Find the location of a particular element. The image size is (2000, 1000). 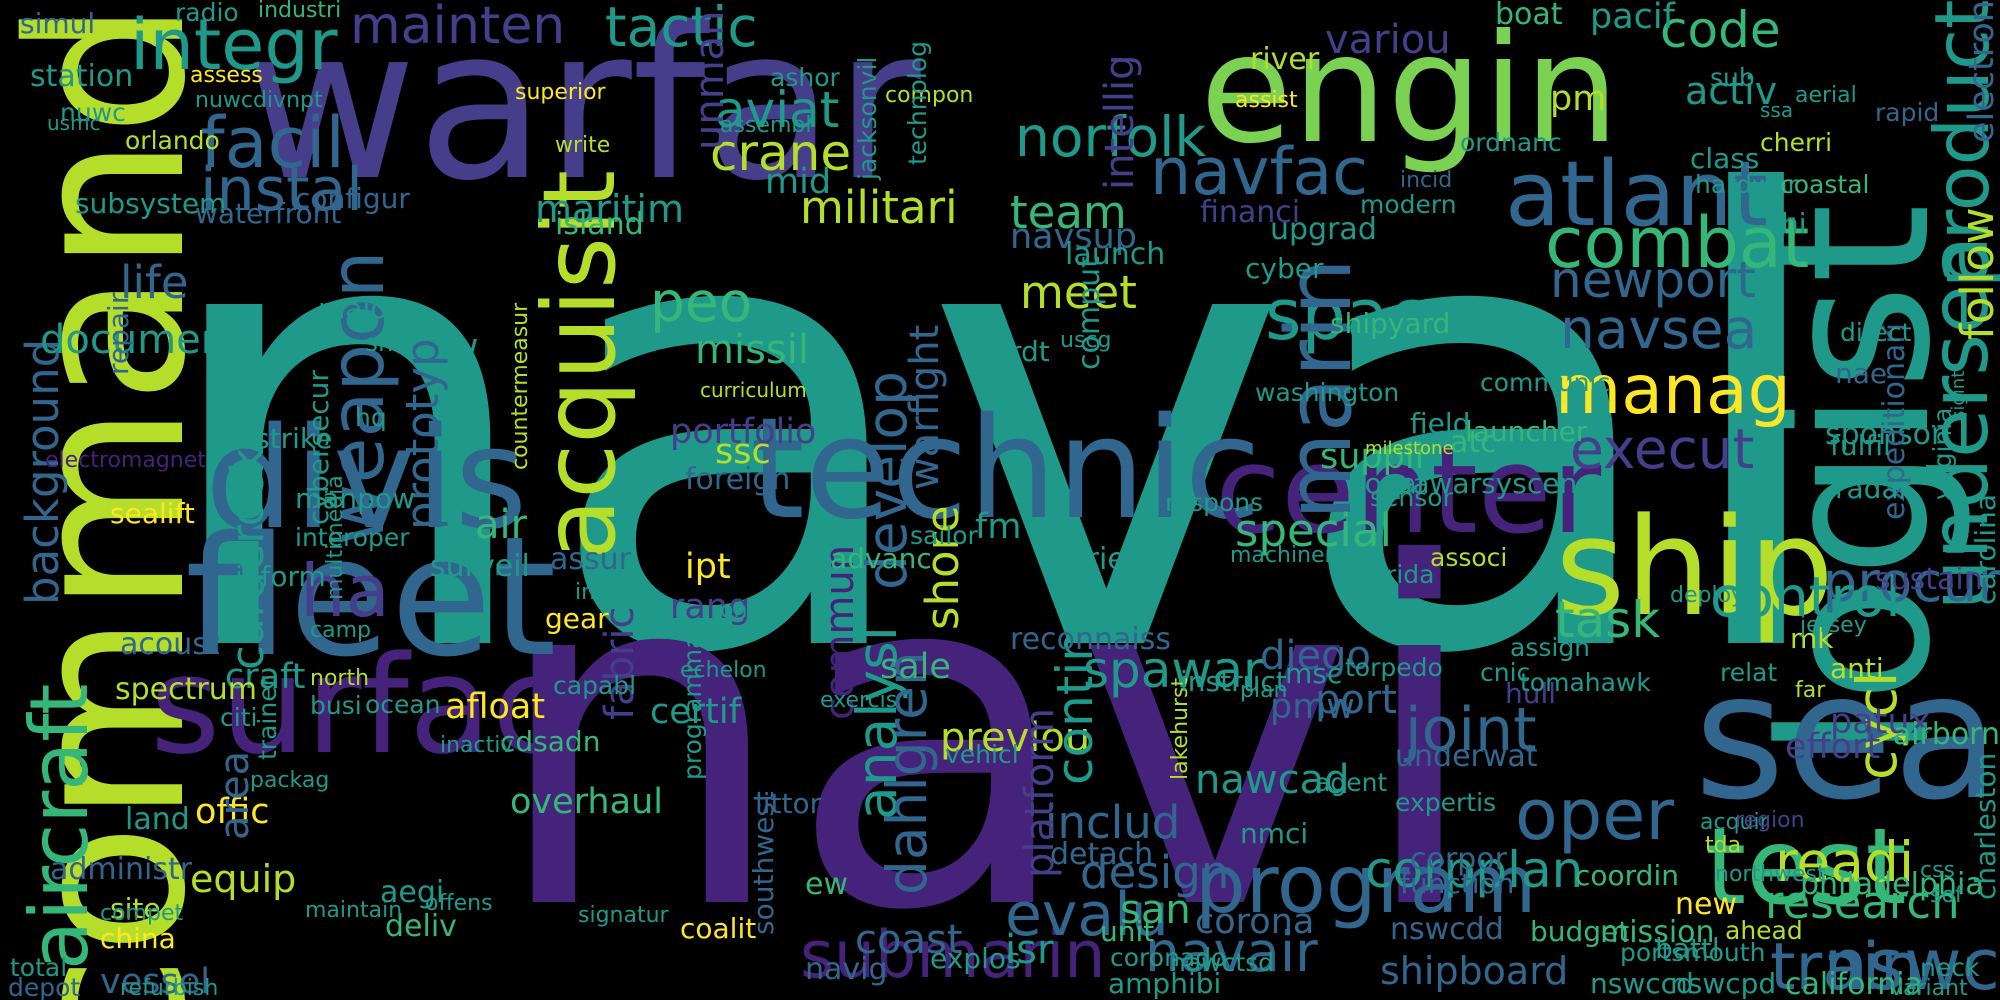

word-foreign: foreign is located at coordinates (738, 479).